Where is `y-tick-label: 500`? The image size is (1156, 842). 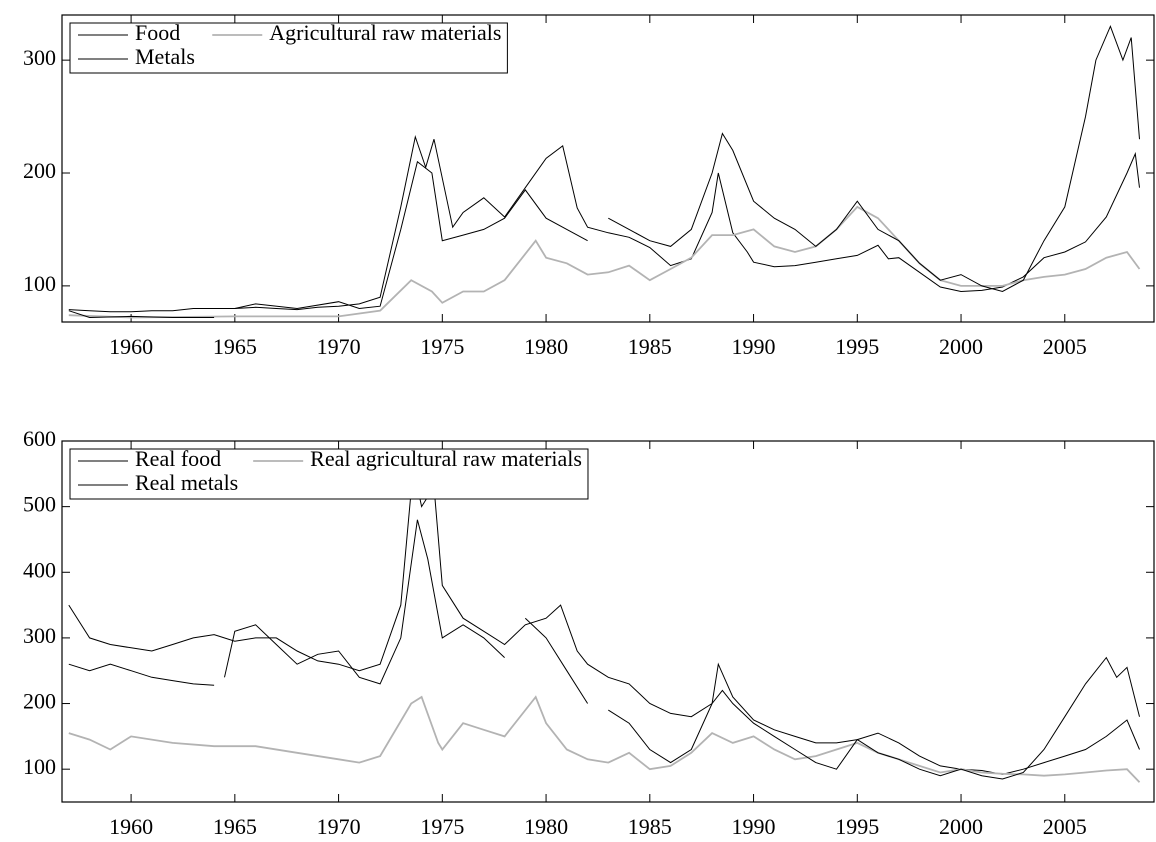 y-tick-label: 500 is located at coordinates (39, 504).